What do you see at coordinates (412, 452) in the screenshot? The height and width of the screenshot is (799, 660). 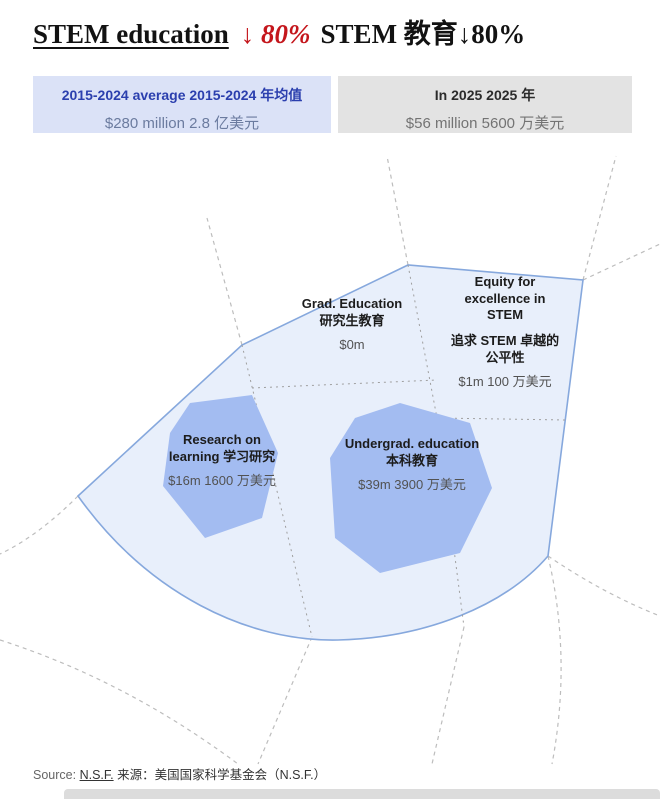 I see `undergrad-name: Undergrad. education 本科教育` at bounding box center [412, 452].